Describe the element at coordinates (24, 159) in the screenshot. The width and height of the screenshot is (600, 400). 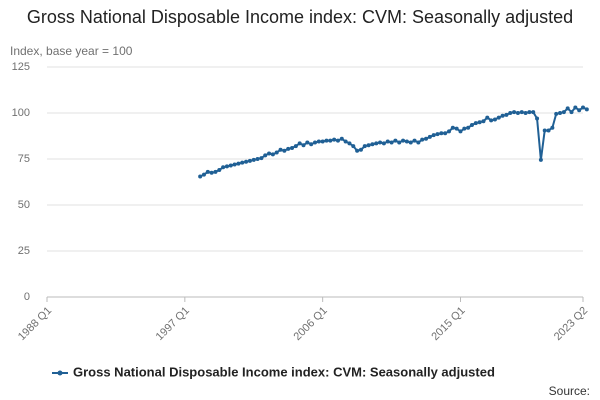
I see `y-tick-label: 75` at that location.